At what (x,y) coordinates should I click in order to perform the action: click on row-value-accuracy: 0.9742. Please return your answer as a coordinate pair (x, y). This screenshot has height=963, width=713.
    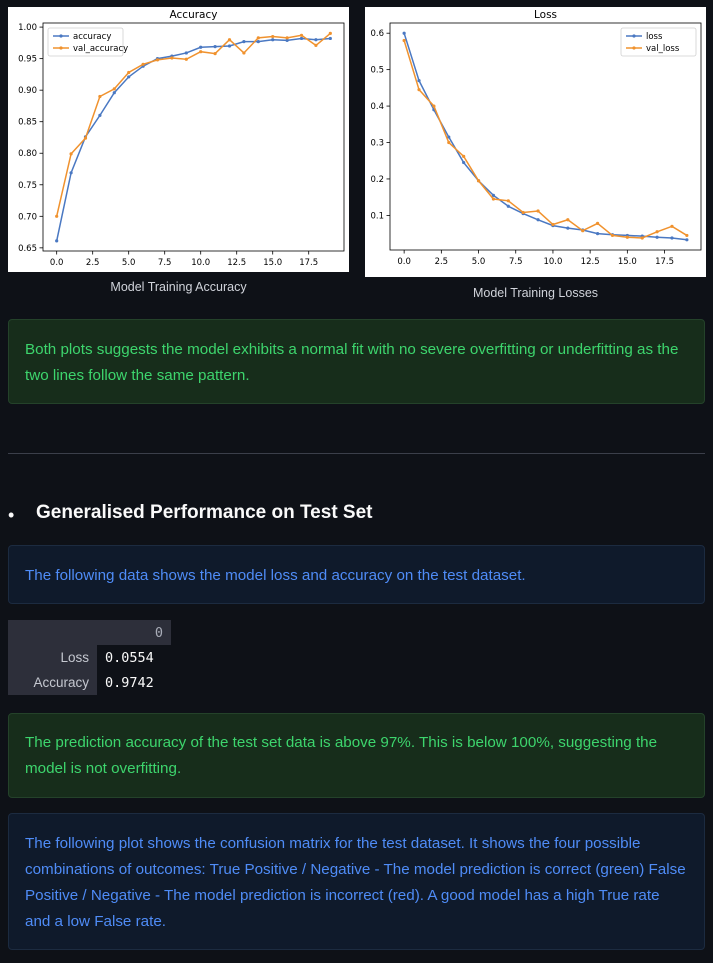
    Looking at the image, I should click on (134, 682).